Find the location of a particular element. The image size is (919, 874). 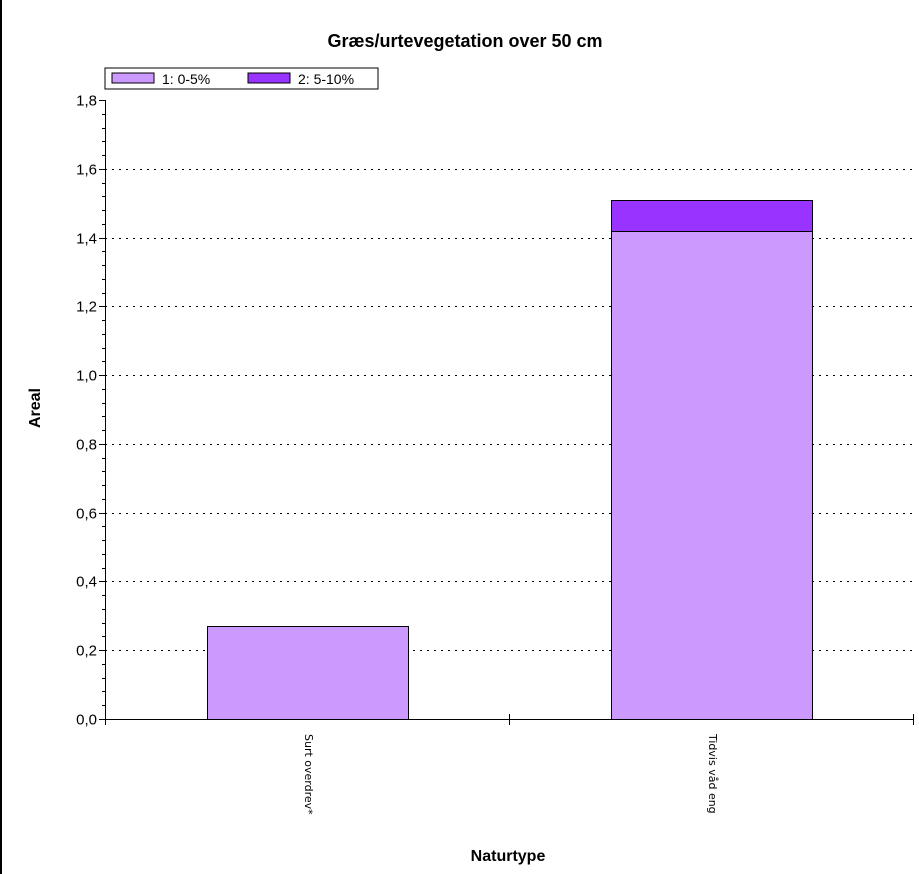

legend-label-series-2: 2: 5-10% is located at coordinates (326, 79).